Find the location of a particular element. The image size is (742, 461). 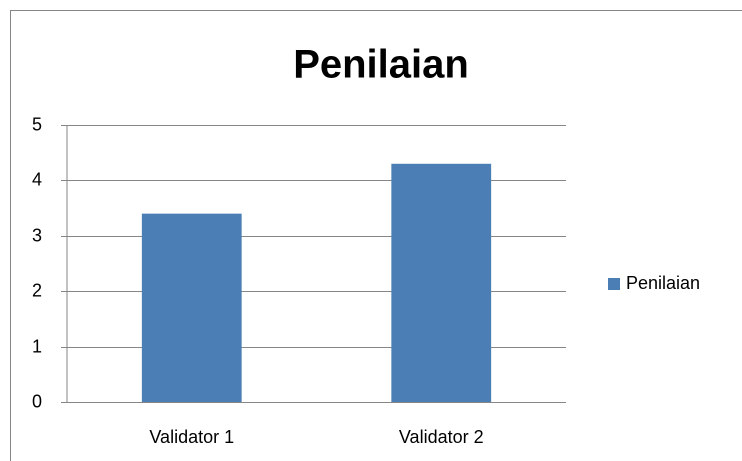

legend-label: Penilaian is located at coordinates (663, 283).